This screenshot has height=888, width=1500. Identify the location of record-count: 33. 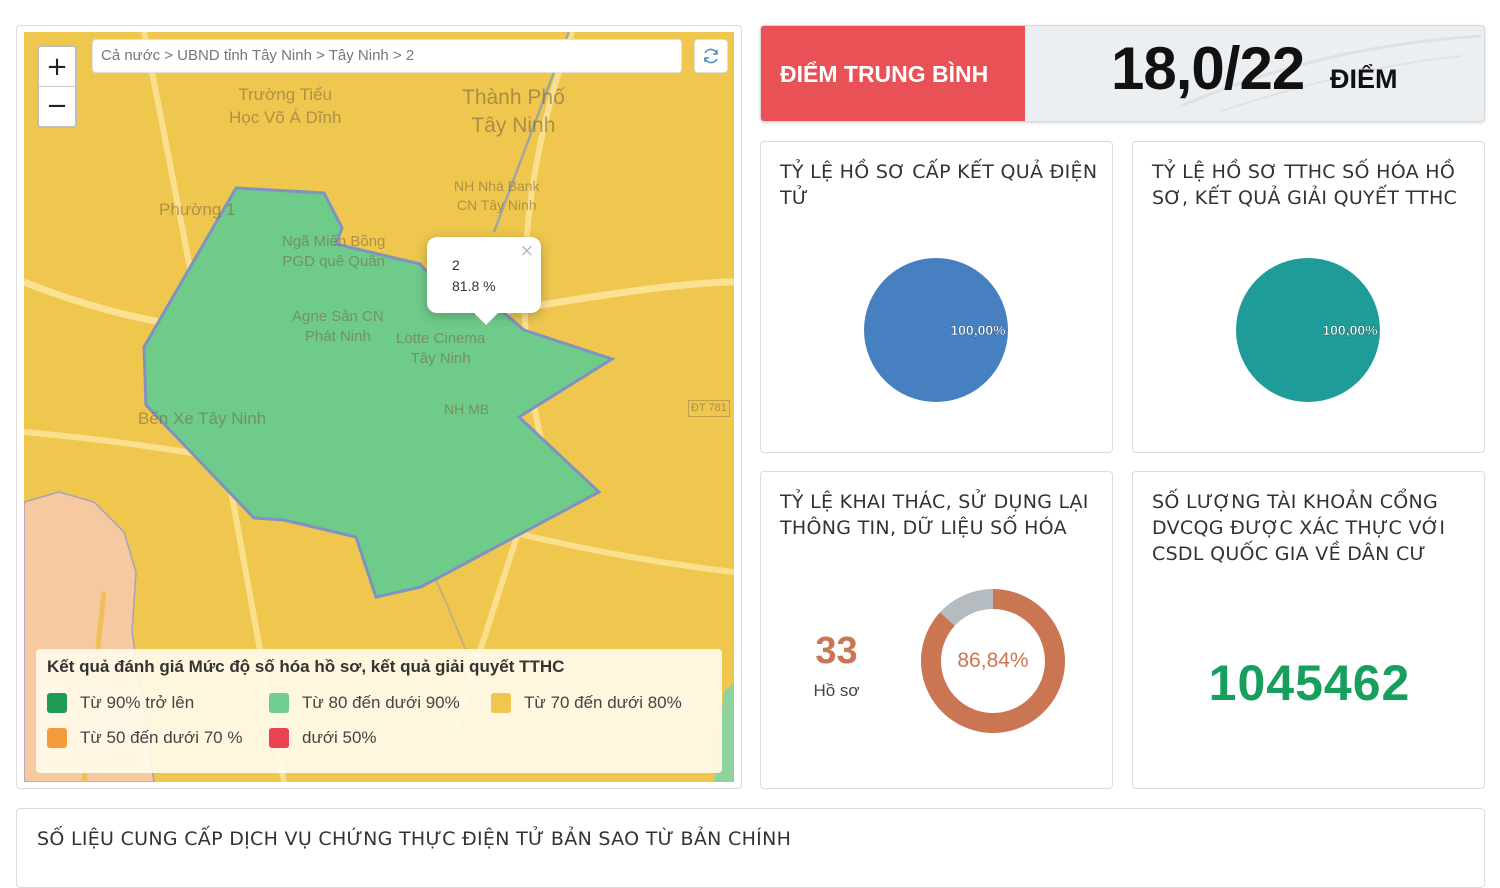
(836, 651).